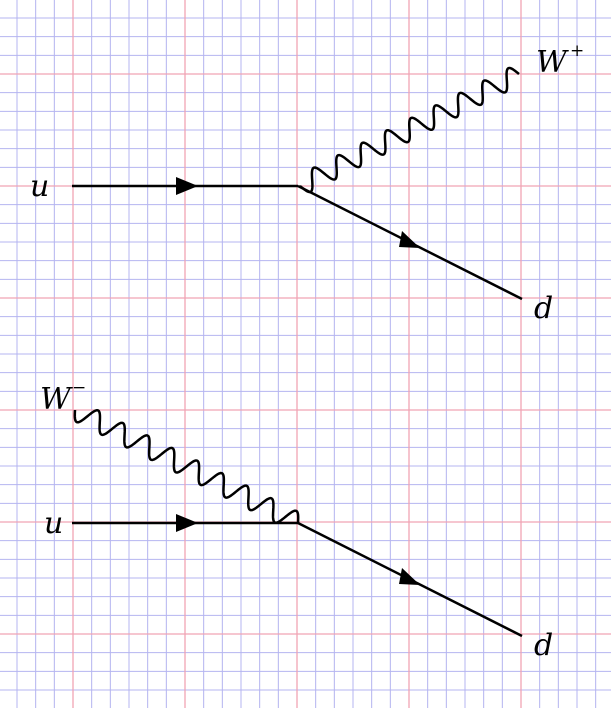 Image resolution: width=611 pixels, height=708 pixels. Describe the element at coordinates (56, 399) in the screenshot. I see `w-boson-label-2: W` at that location.